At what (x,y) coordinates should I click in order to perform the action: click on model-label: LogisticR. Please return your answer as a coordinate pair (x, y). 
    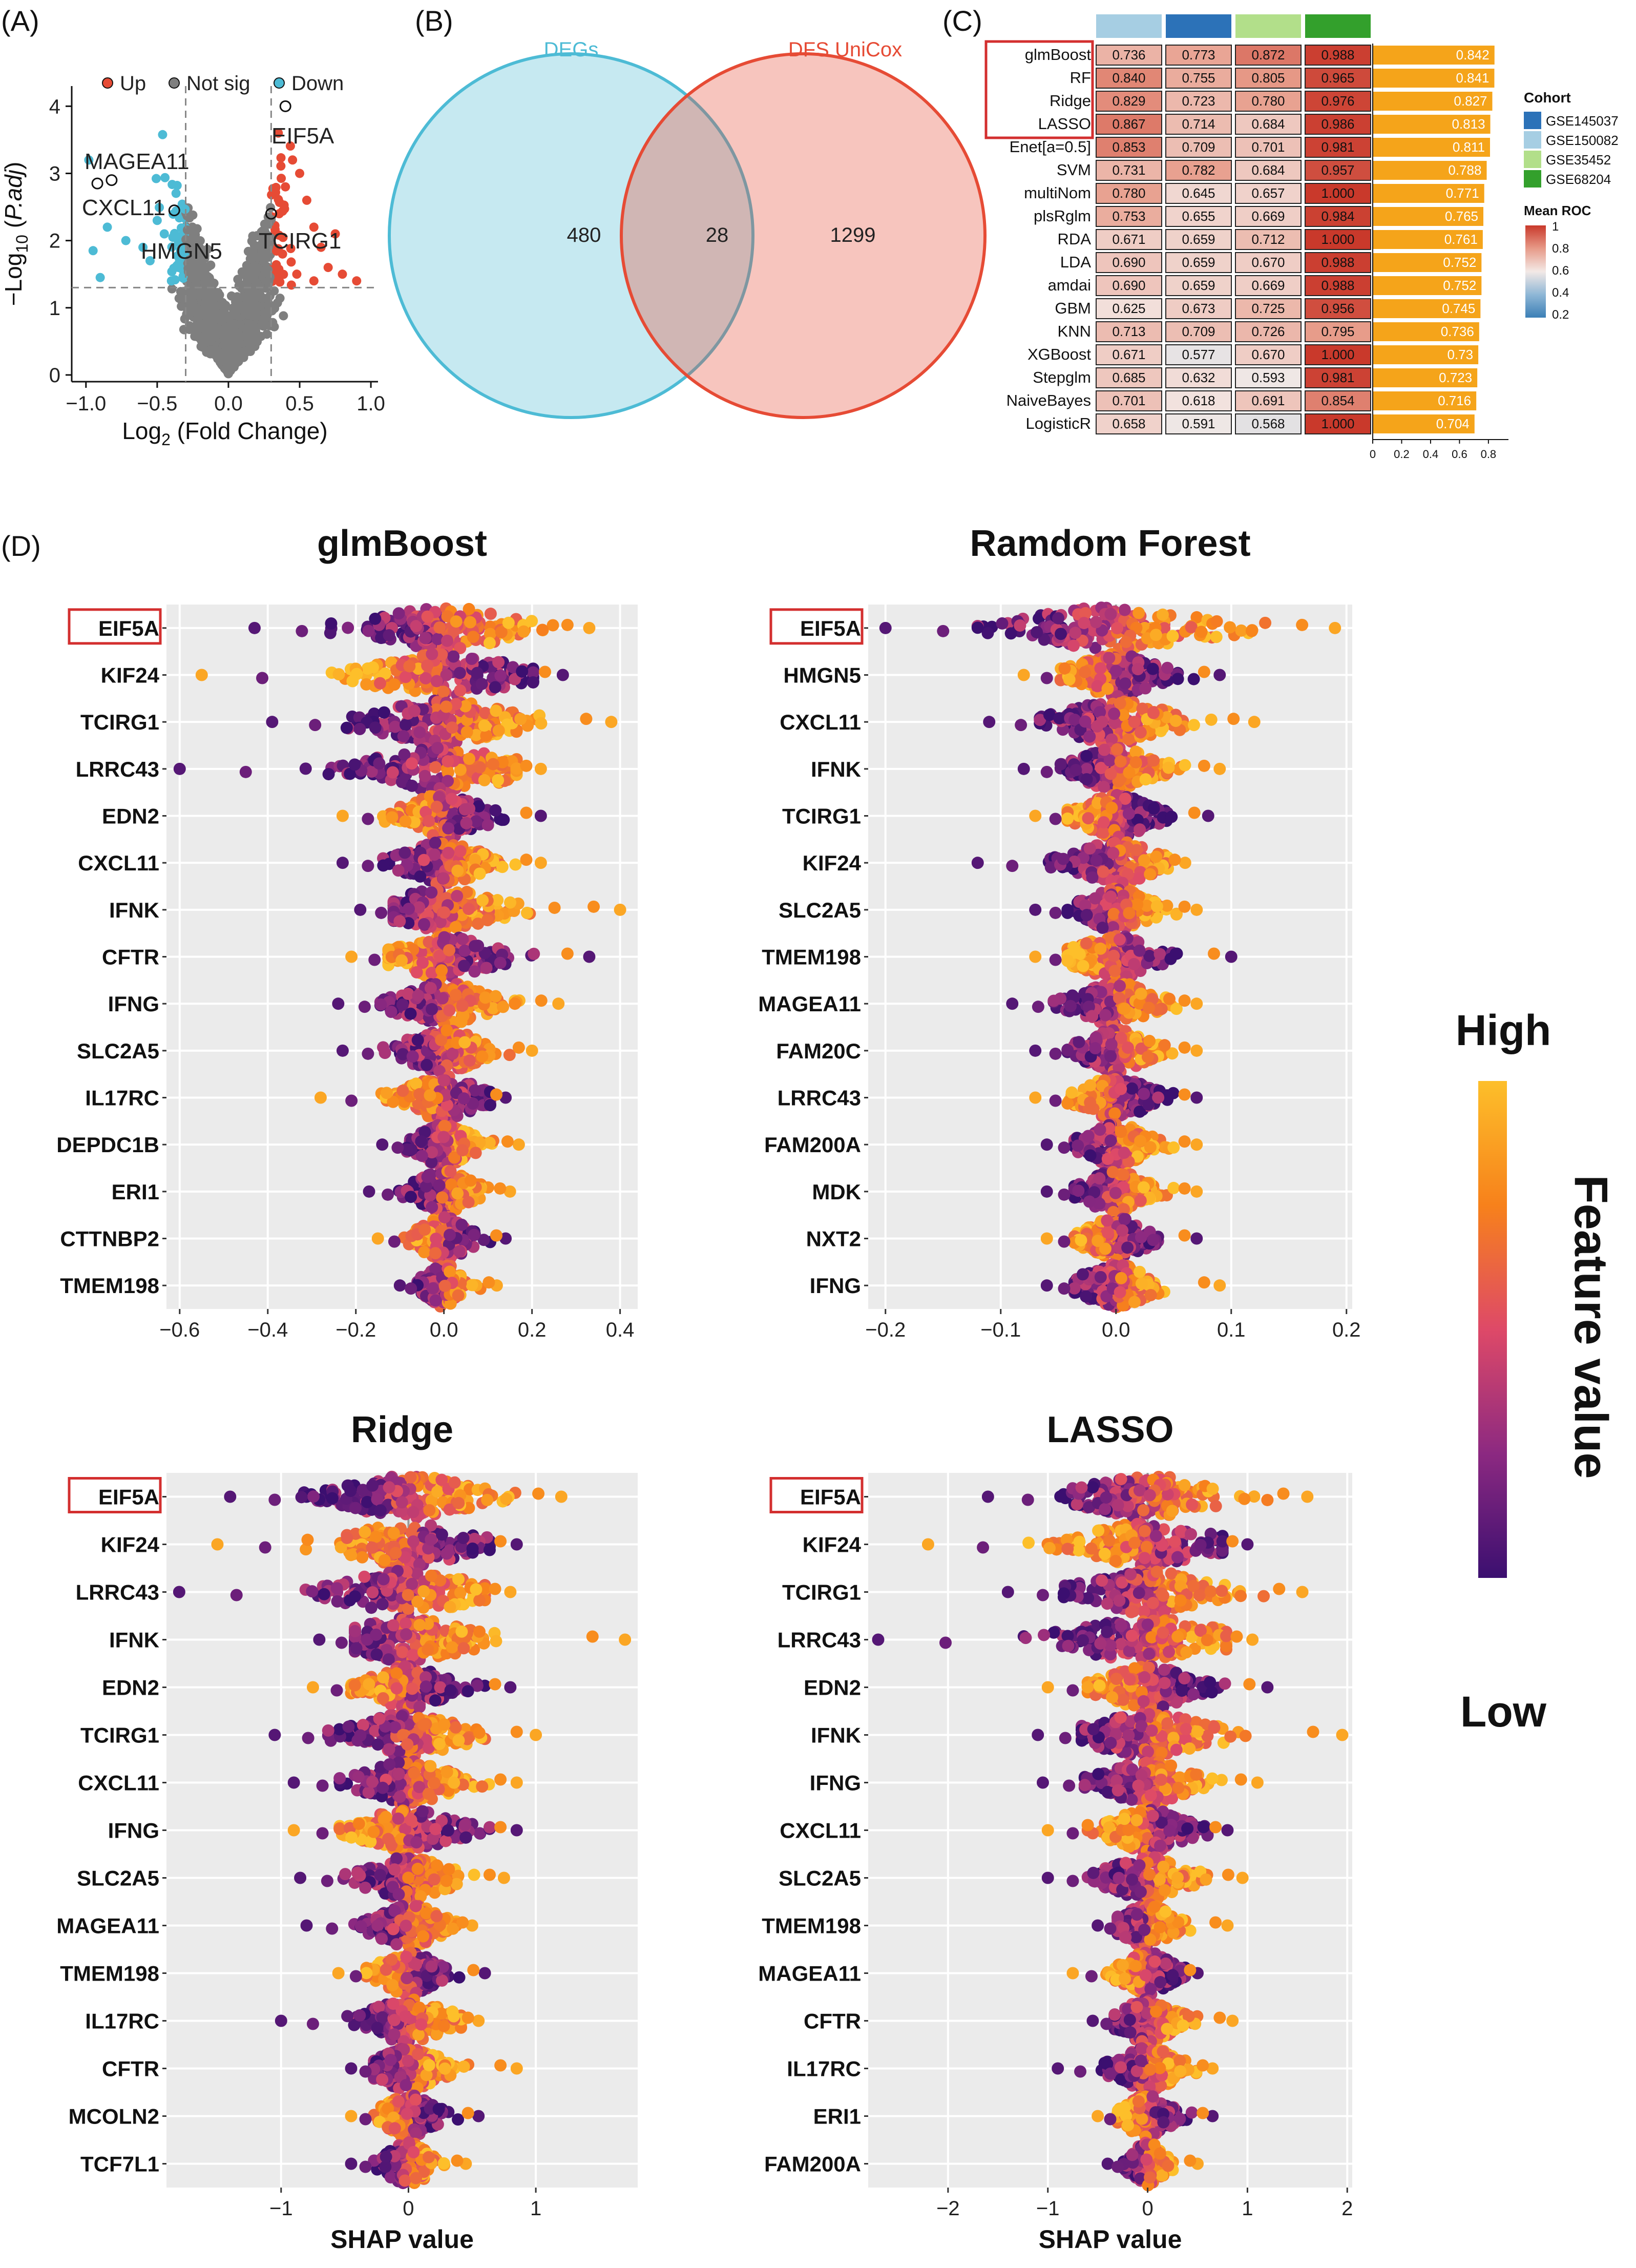
    Looking at the image, I should click on (1059, 423).